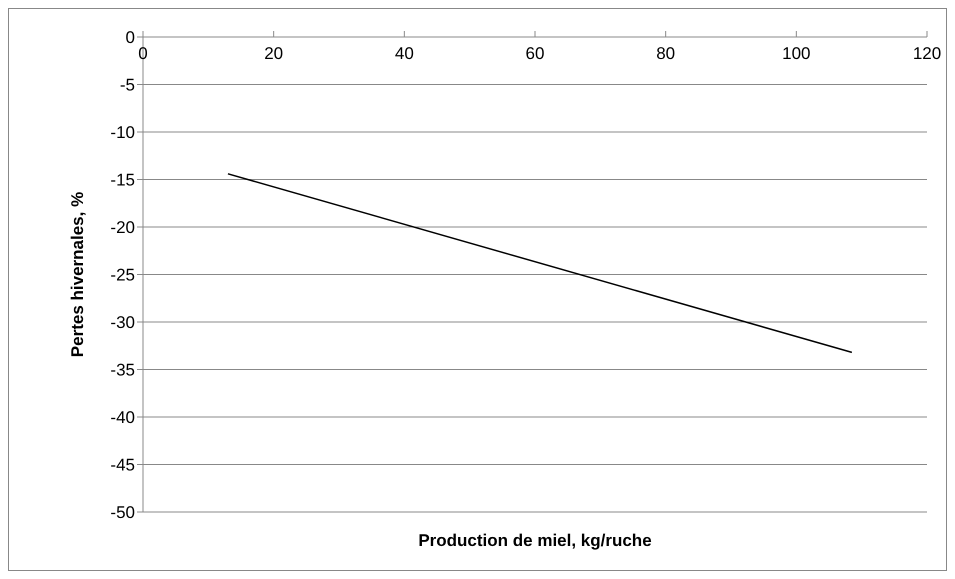 This screenshot has width=955, height=579. I want to click on y-tick-label: -25, so click(122, 275).